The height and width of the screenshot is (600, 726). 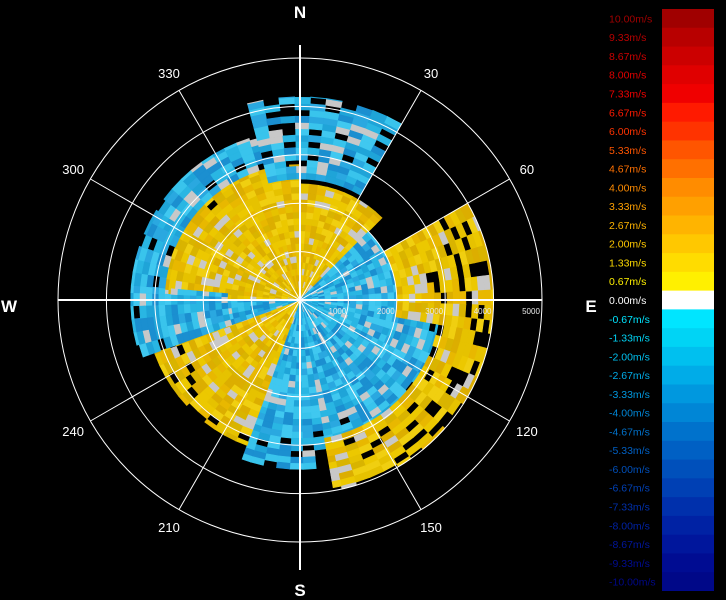 What do you see at coordinates (386, 311) in the screenshot?
I see `range-tick-2000: 2000` at bounding box center [386, 311].